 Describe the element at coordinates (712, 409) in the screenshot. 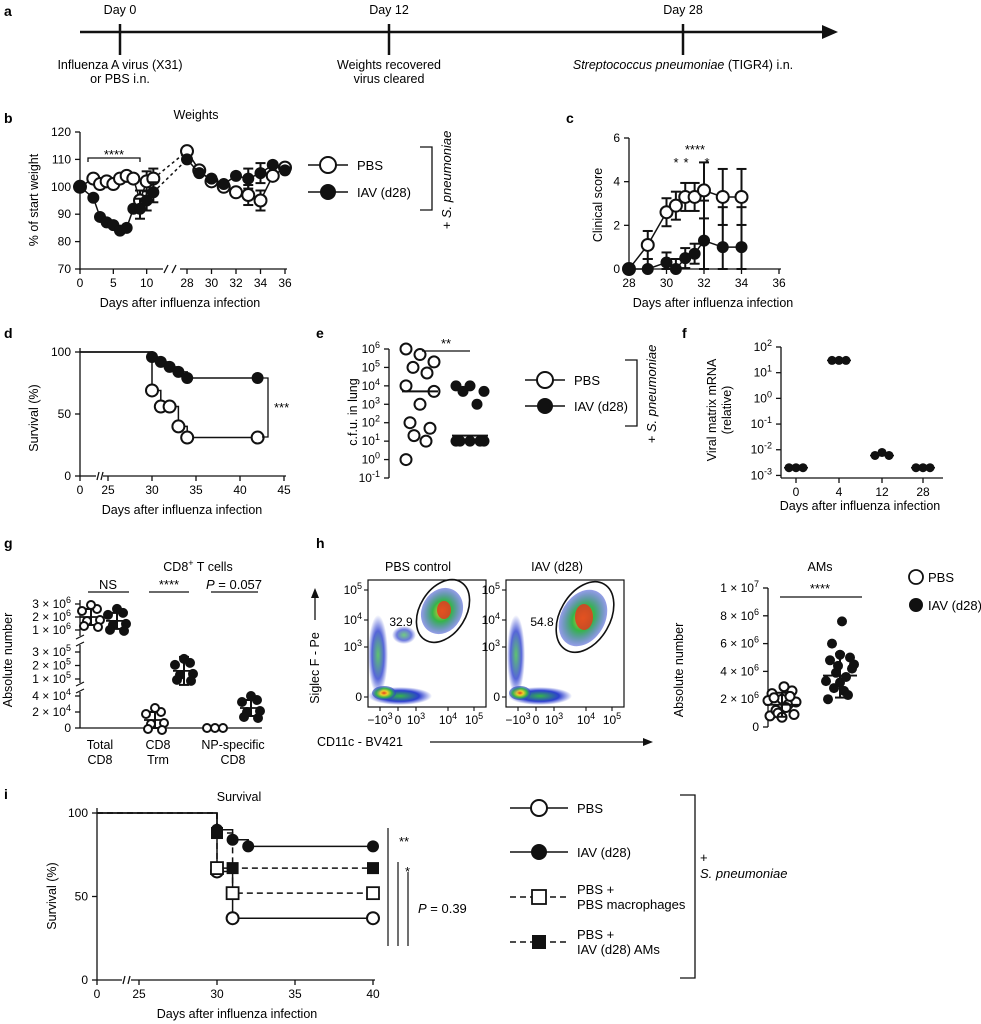

I see `panel-f-ylabel-1: Viral matrix mRNA` at that location.